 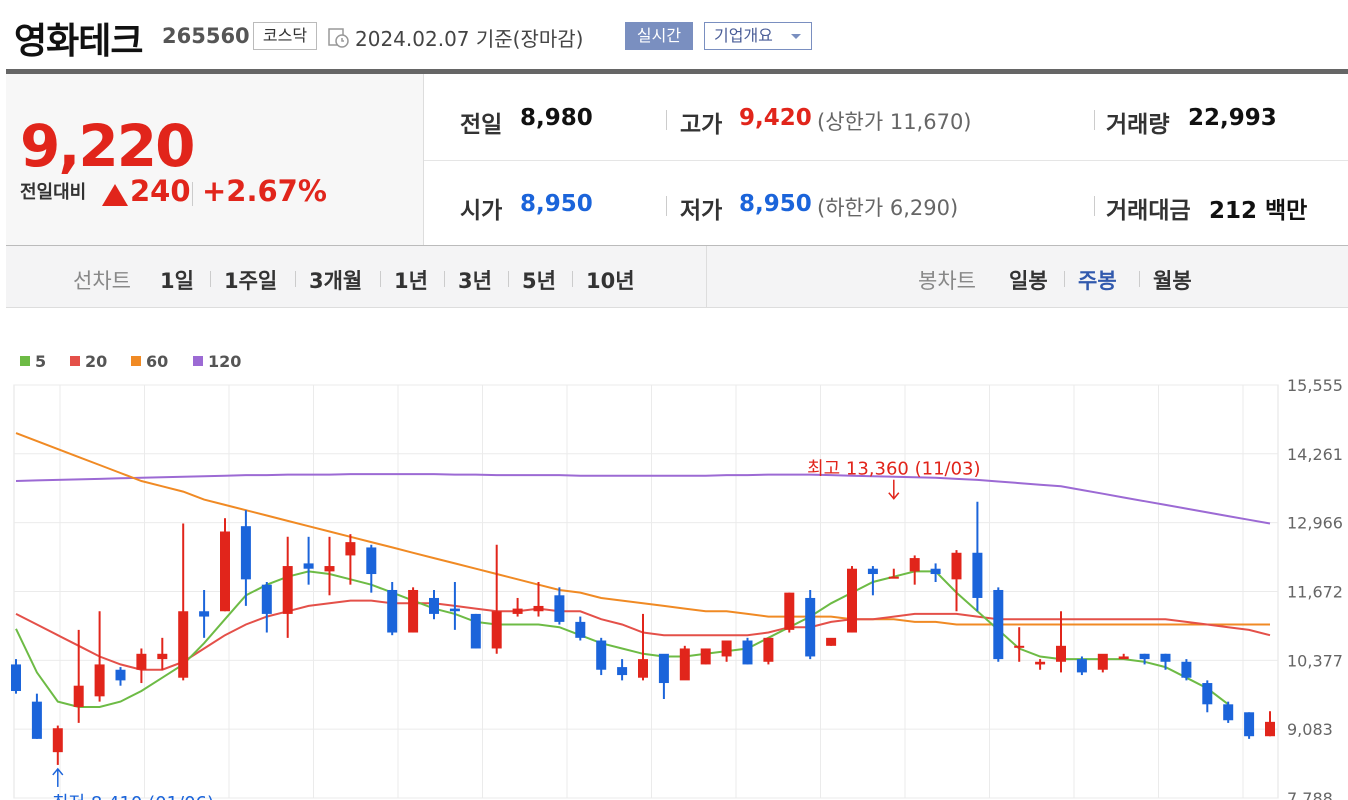 What do you see at coordinates (1138, 125) in the screenshot?
I see `volume-label: 거래량` at bounding box center [1138, 125].